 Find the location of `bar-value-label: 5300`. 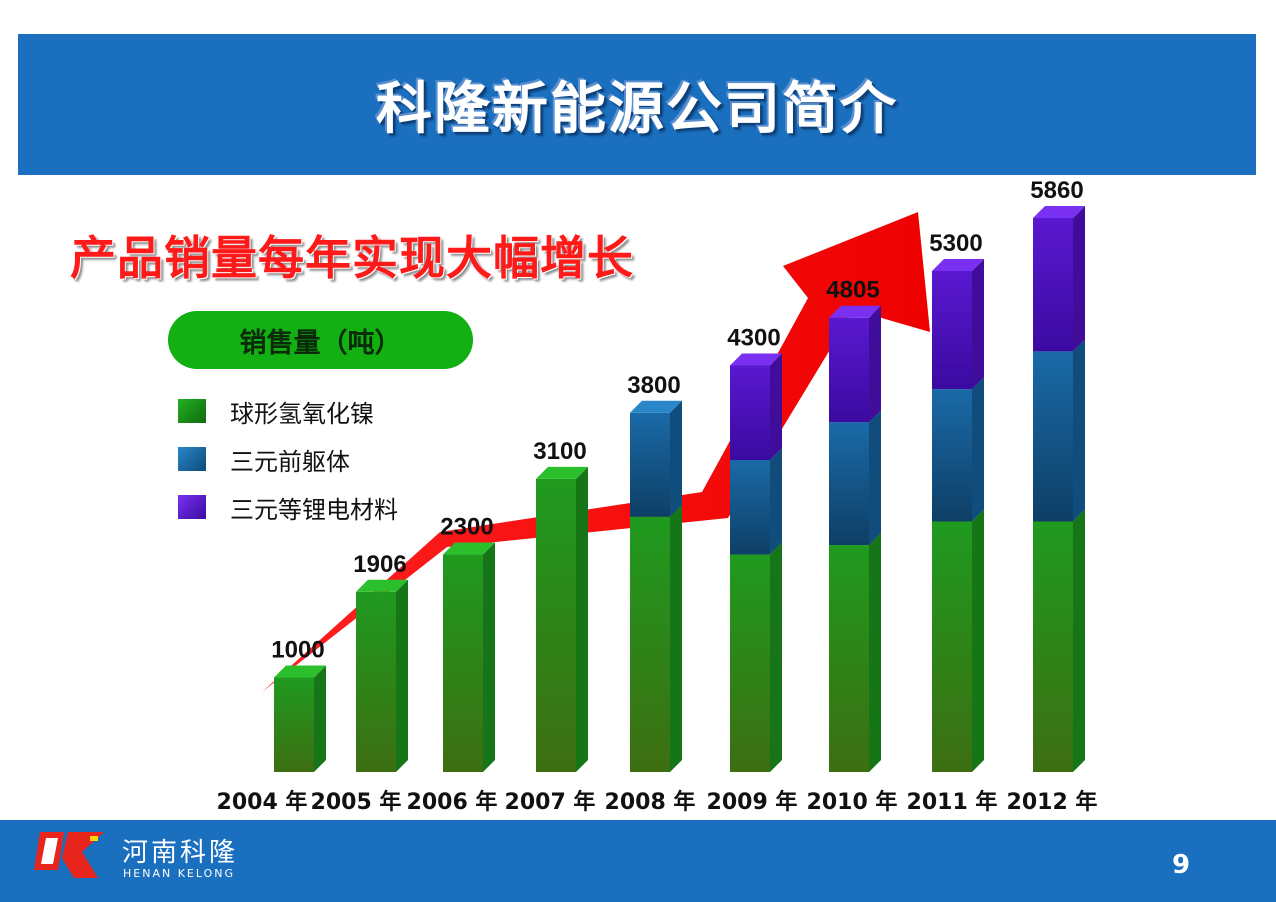

bar-value-label: 5300 is located at coordinates (955, 243).